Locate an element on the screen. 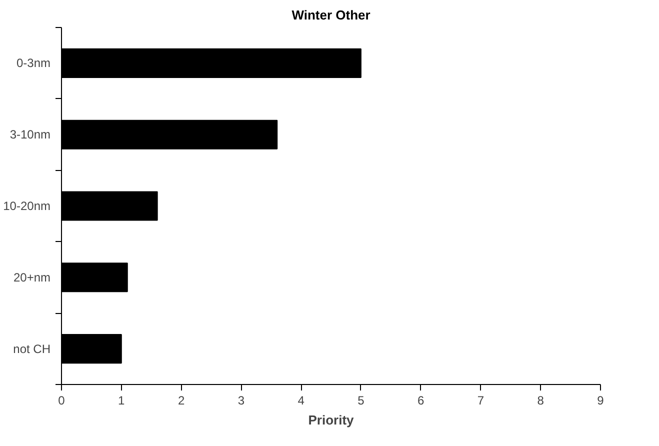 This screenshot has width=659, height=446. y-tick-label: not CH is located at coordinates (32, 349).